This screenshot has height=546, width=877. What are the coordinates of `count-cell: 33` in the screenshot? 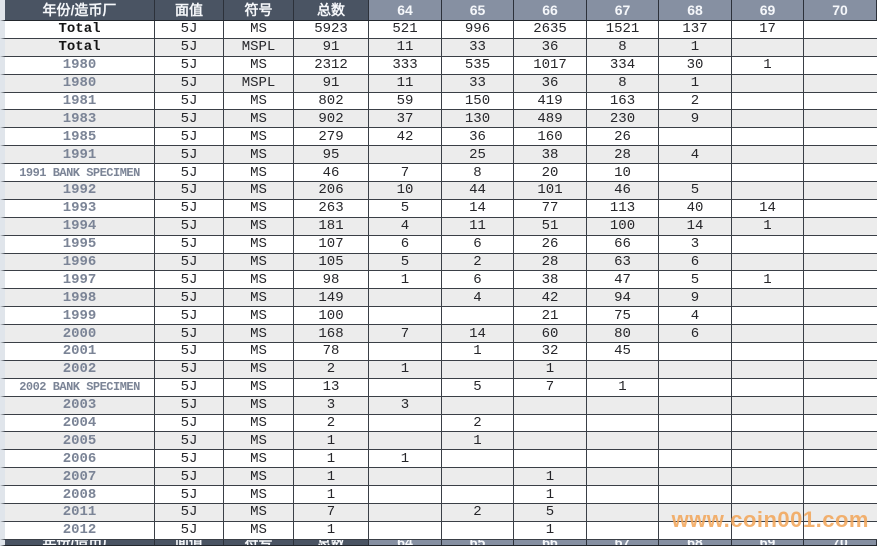 It's located at (478, 83).